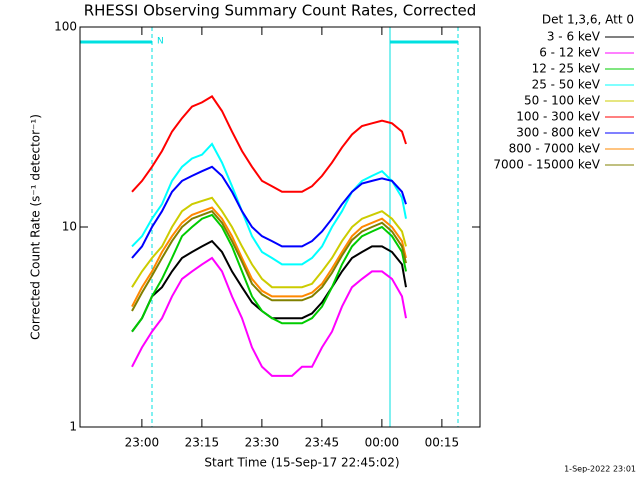 This screenshot has width=640, height=480. I want to click on legend-label: 800 - 7000 keV, so click(555, 149).